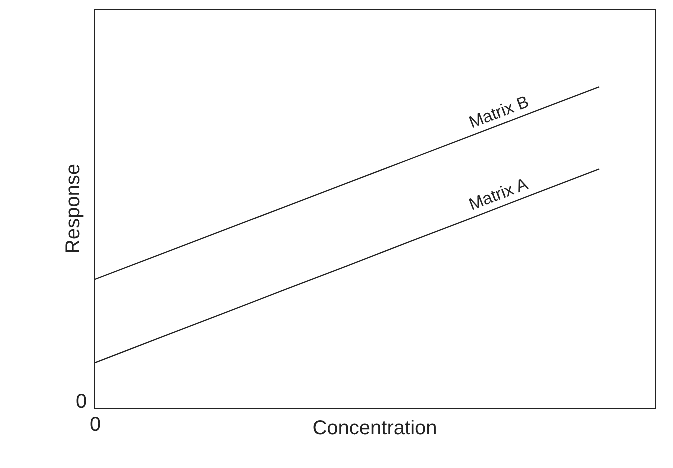 The width and height of the screenshot is (673, 468). I want to click on x-axis-title: Concentration, so click(375, 429).